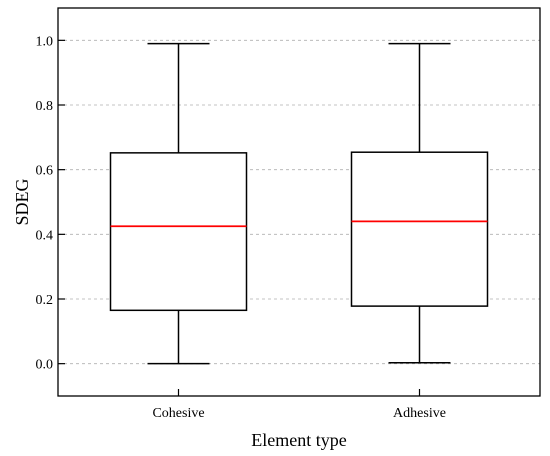 Image resolution: width=550 pixels, height=456 pixels. Describe the element at coordinates (45, 235) in the screenshot. I see `y-tick-label: 0.4` at that location.